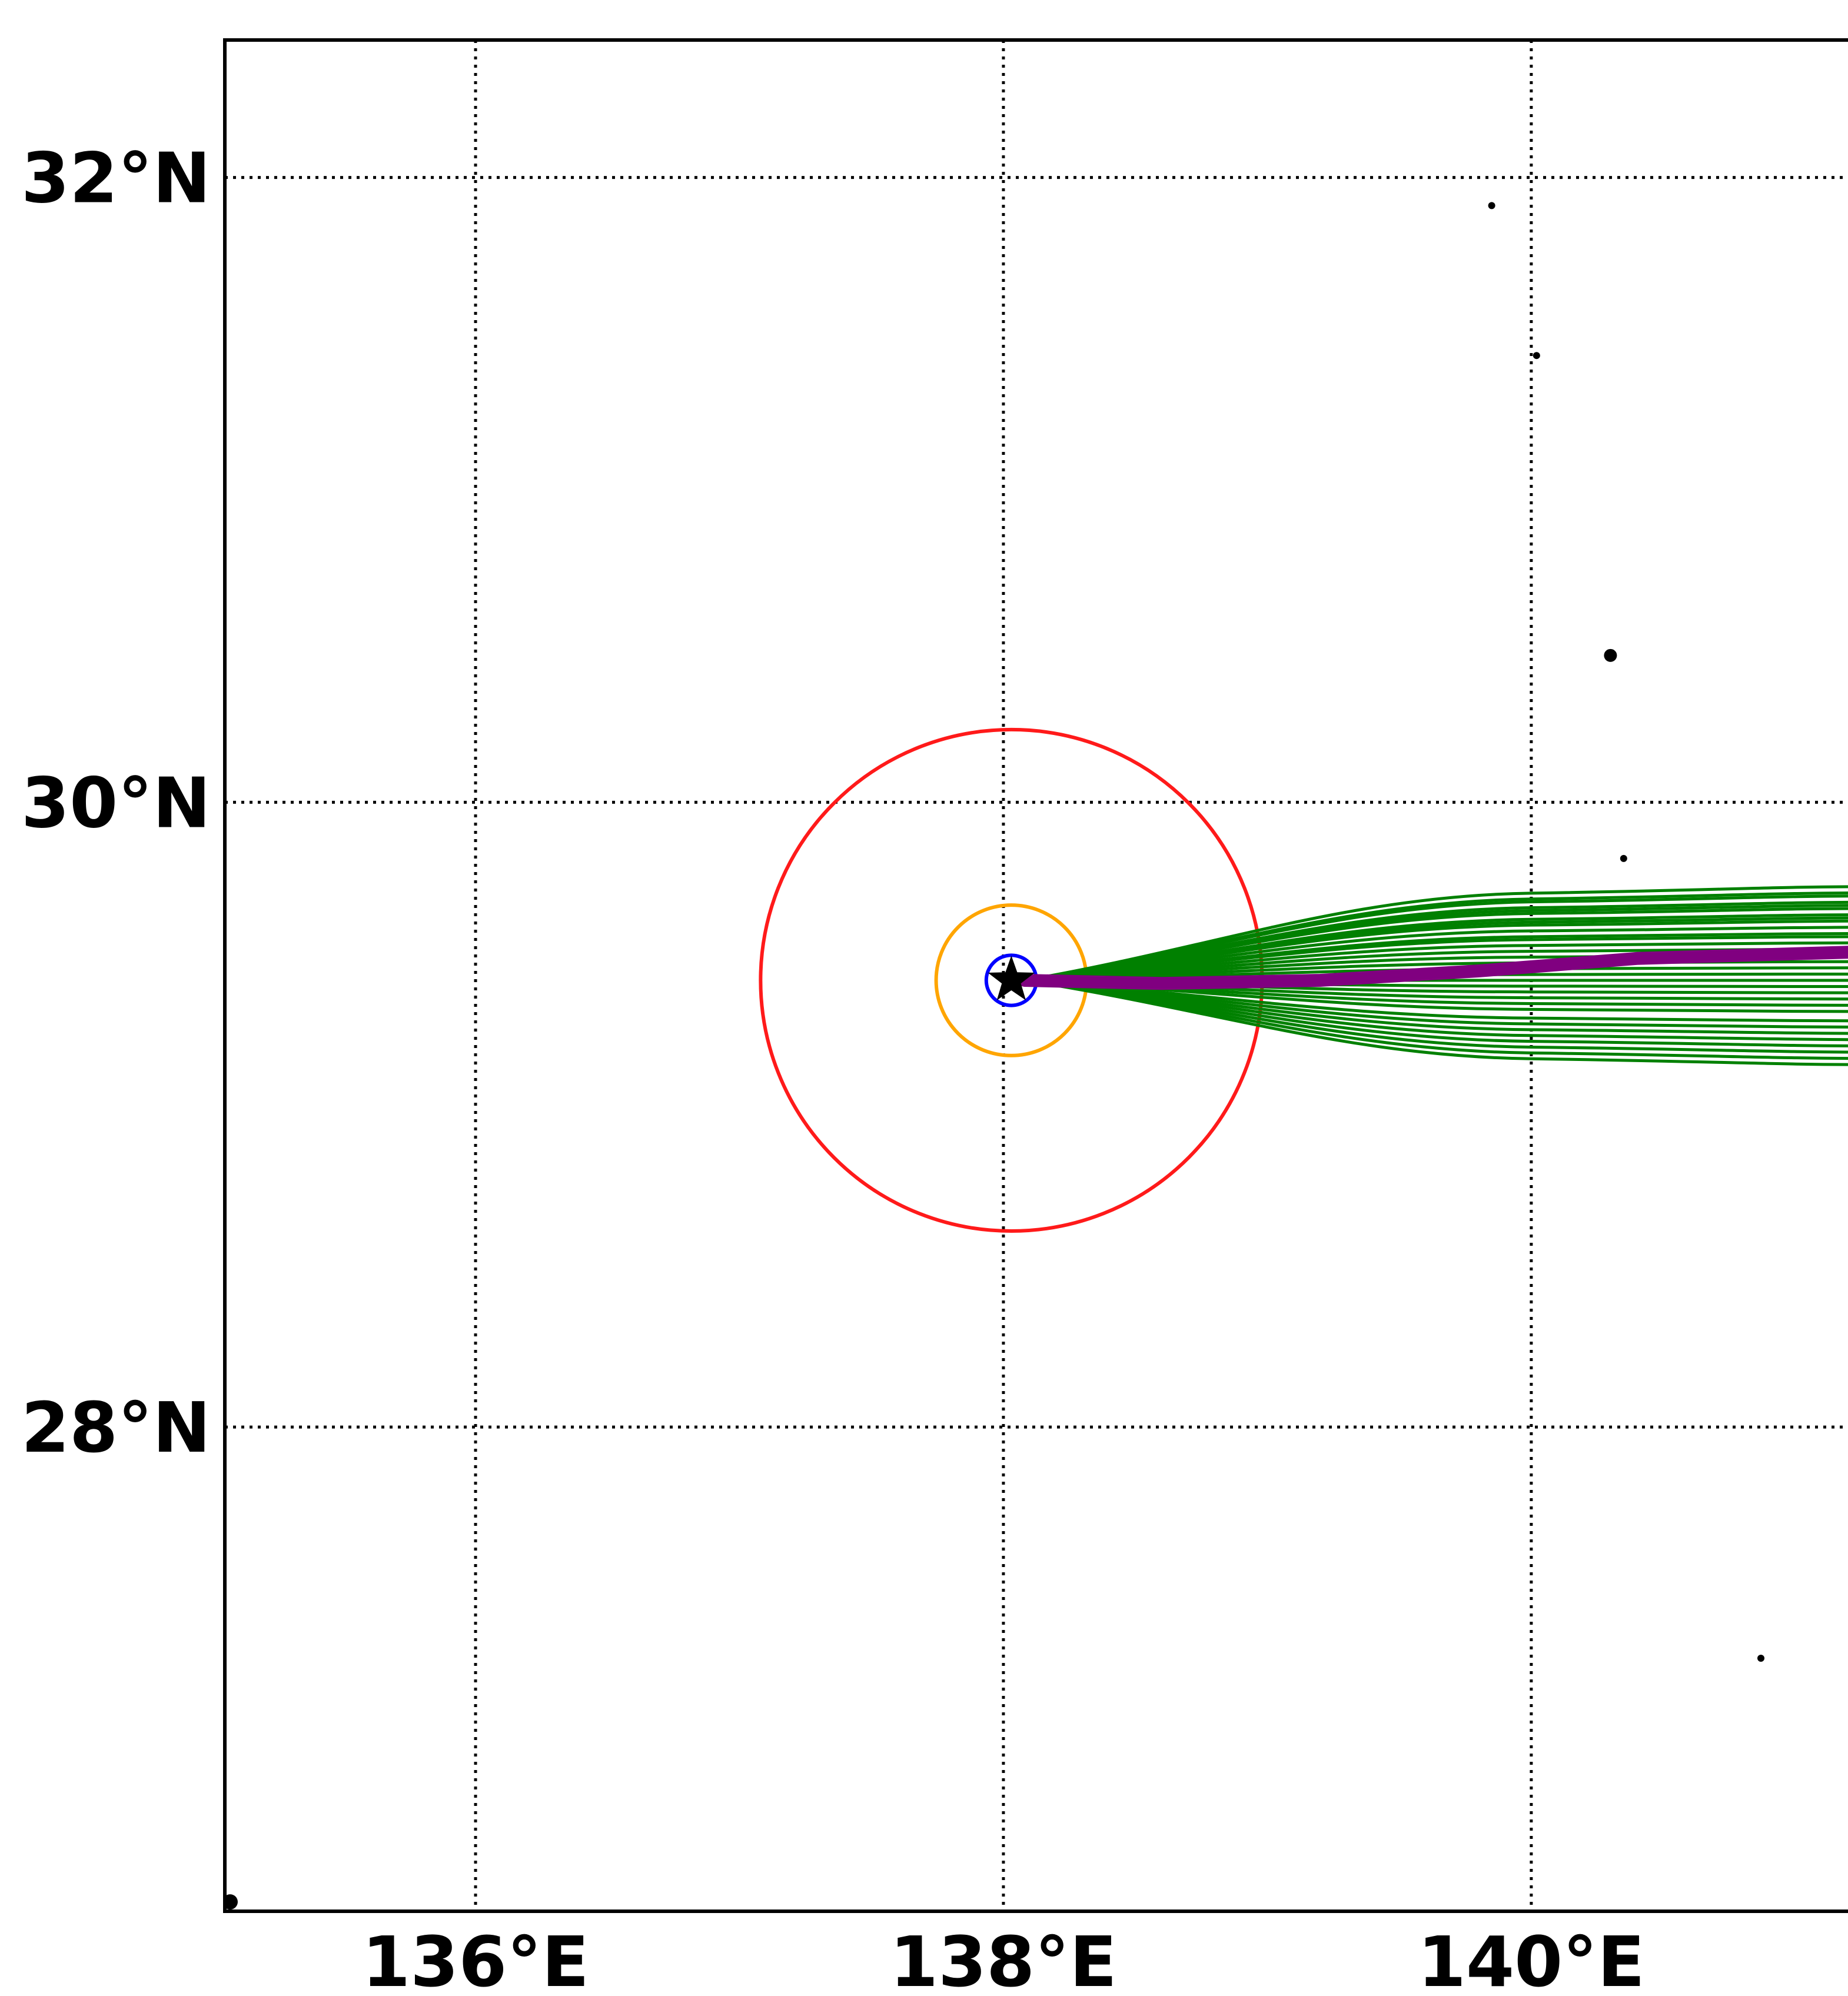 The width and height of the screenshot is (1848, 1996). I want to click on storm-center-star-icon, so click(1011, 978).